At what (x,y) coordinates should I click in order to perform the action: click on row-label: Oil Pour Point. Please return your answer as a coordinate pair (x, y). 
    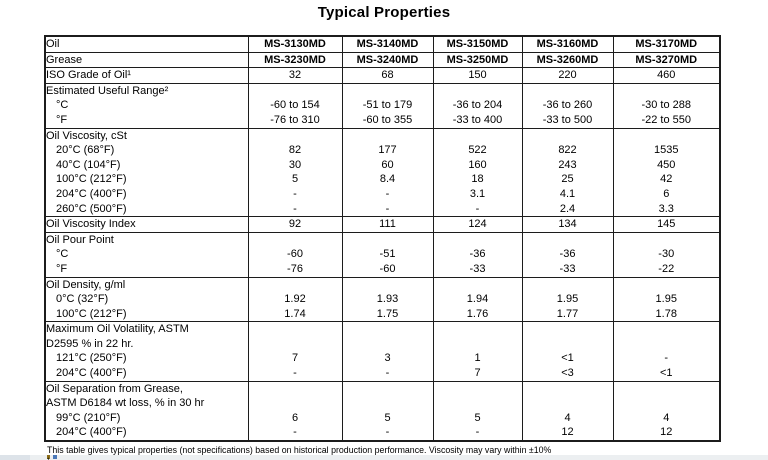
    Looking at the image, I should click on (146, 240).